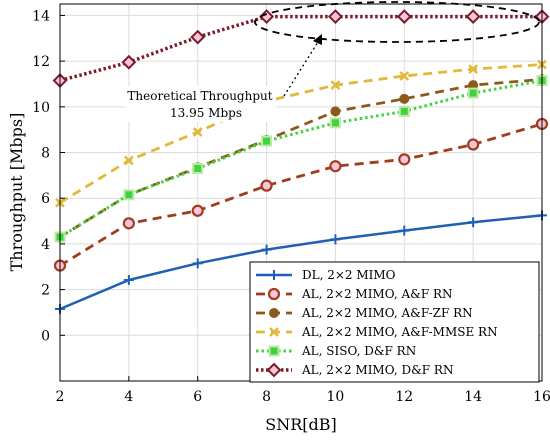 The image size is (550, 442). What do you see at coordinates (541, 397) in the screenshot?
I see `x-tick-label: 16` at bounding box center [541, 397].